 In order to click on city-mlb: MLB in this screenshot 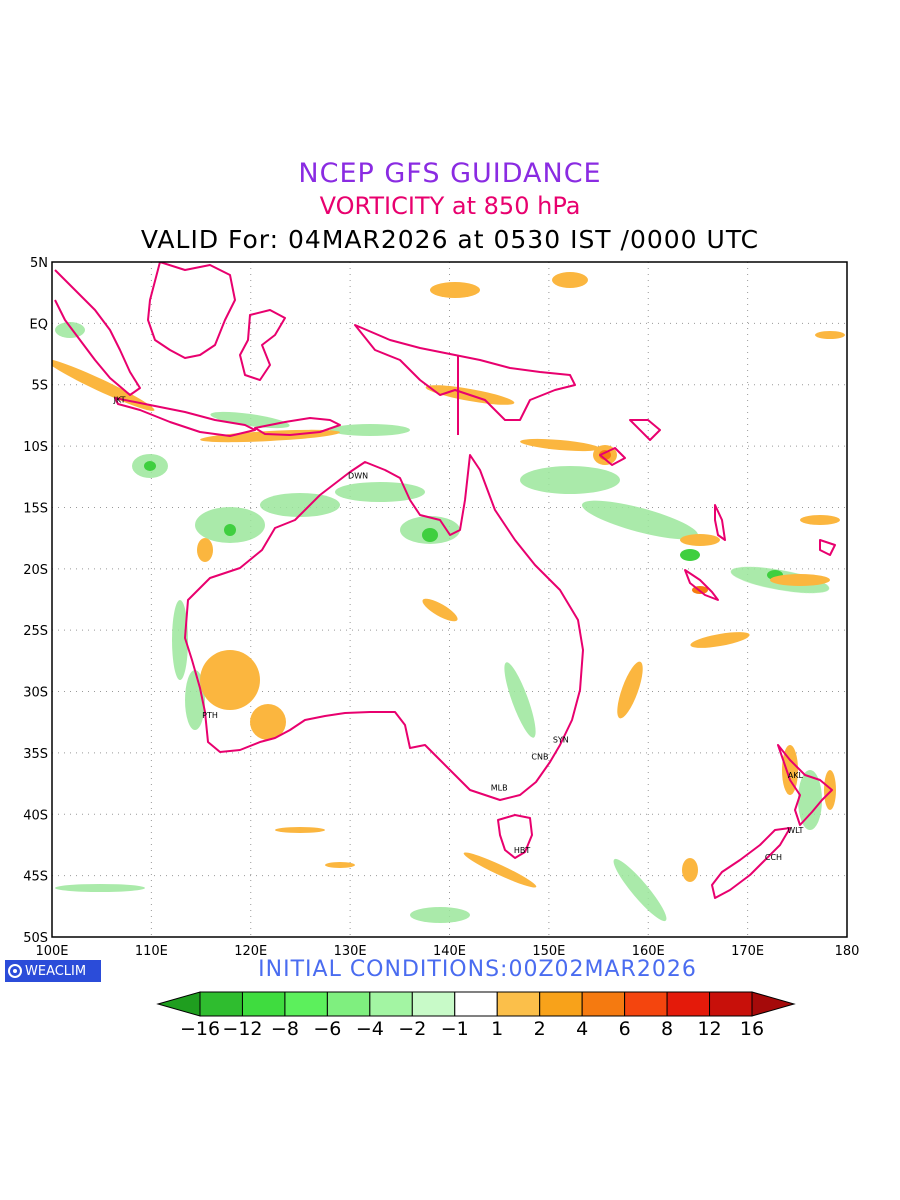, I will do `click(499, 787)`.